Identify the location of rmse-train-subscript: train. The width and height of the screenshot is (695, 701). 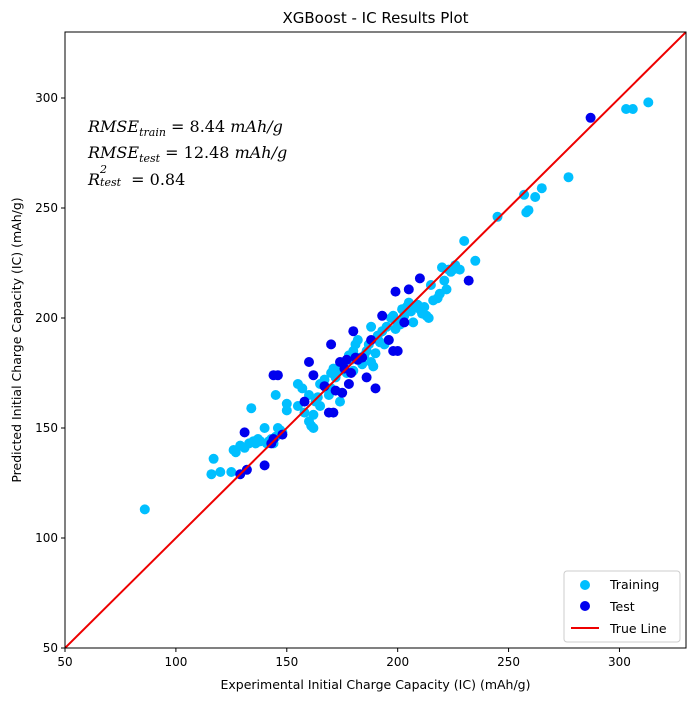
(152, 133).